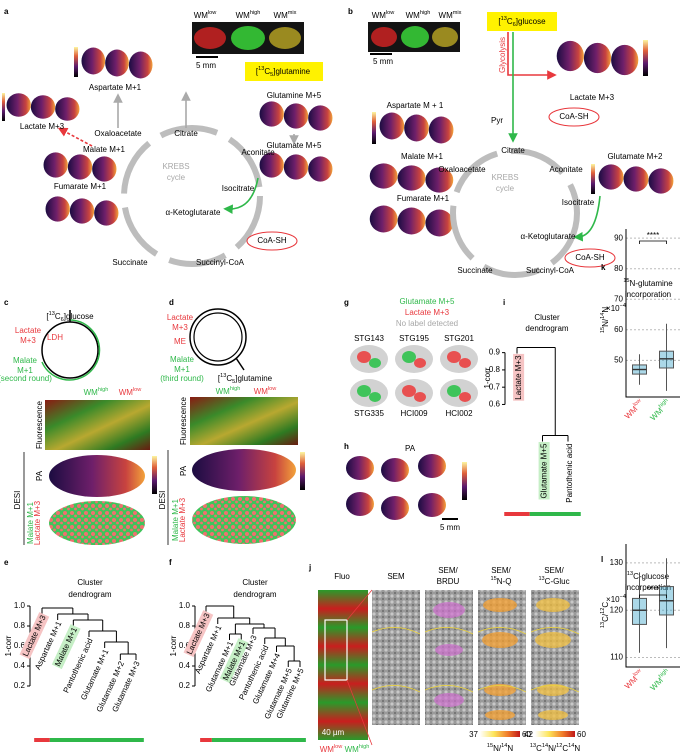 Image resolution: width=685 pixels, height=756 pixels. I want to click on highlight-box, so click(522, 21).